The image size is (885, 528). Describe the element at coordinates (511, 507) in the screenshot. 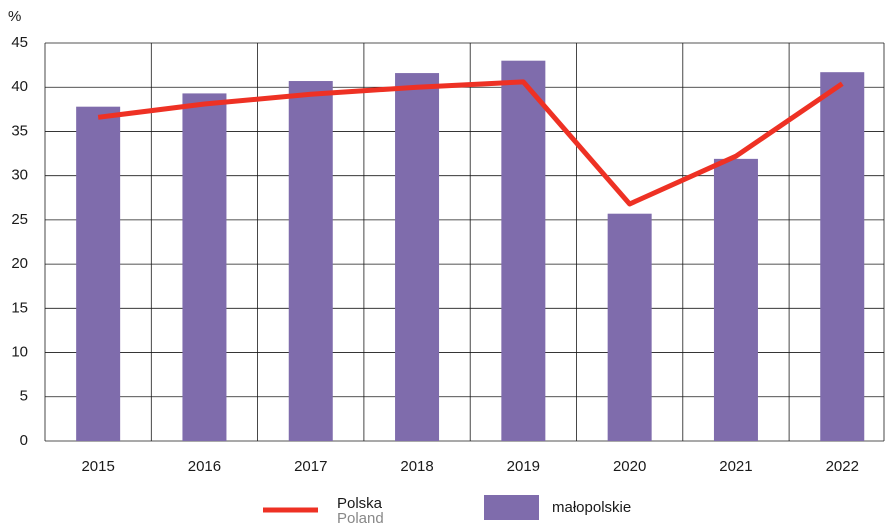

I see `legend-swatch` at that location.